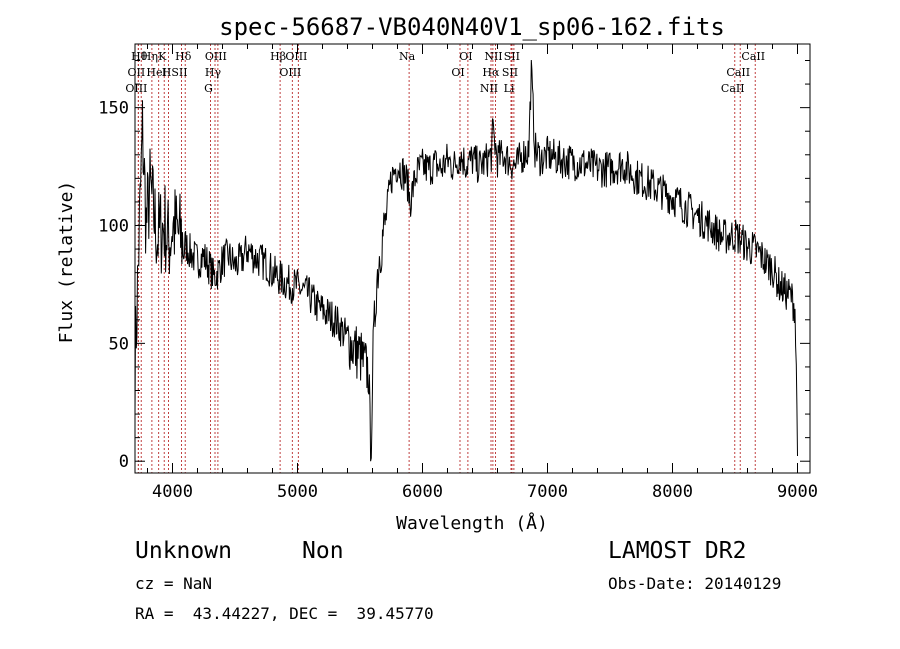  Describe the element at coordinates (422, 492) in the screenshot. I see `x-tick-label: 6000` at that location.